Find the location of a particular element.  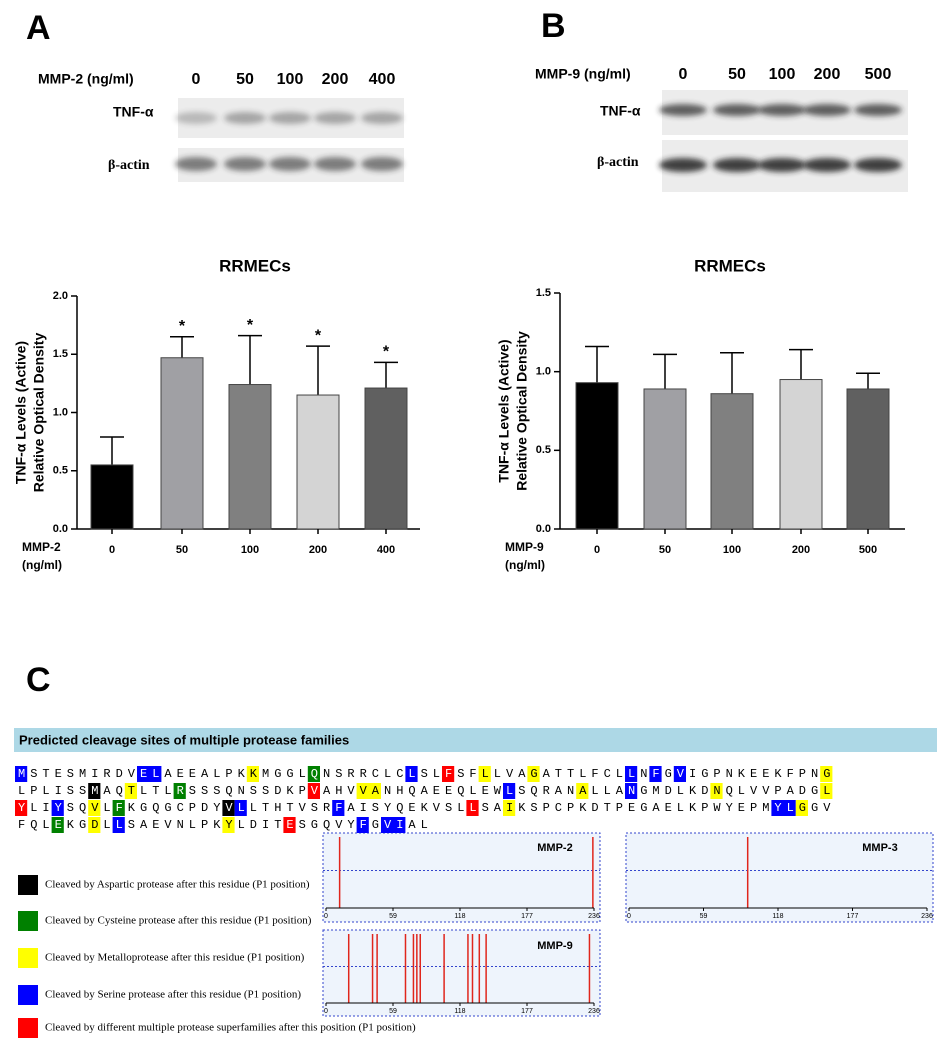

residue-text: VI is located at coordinates (396, 825).